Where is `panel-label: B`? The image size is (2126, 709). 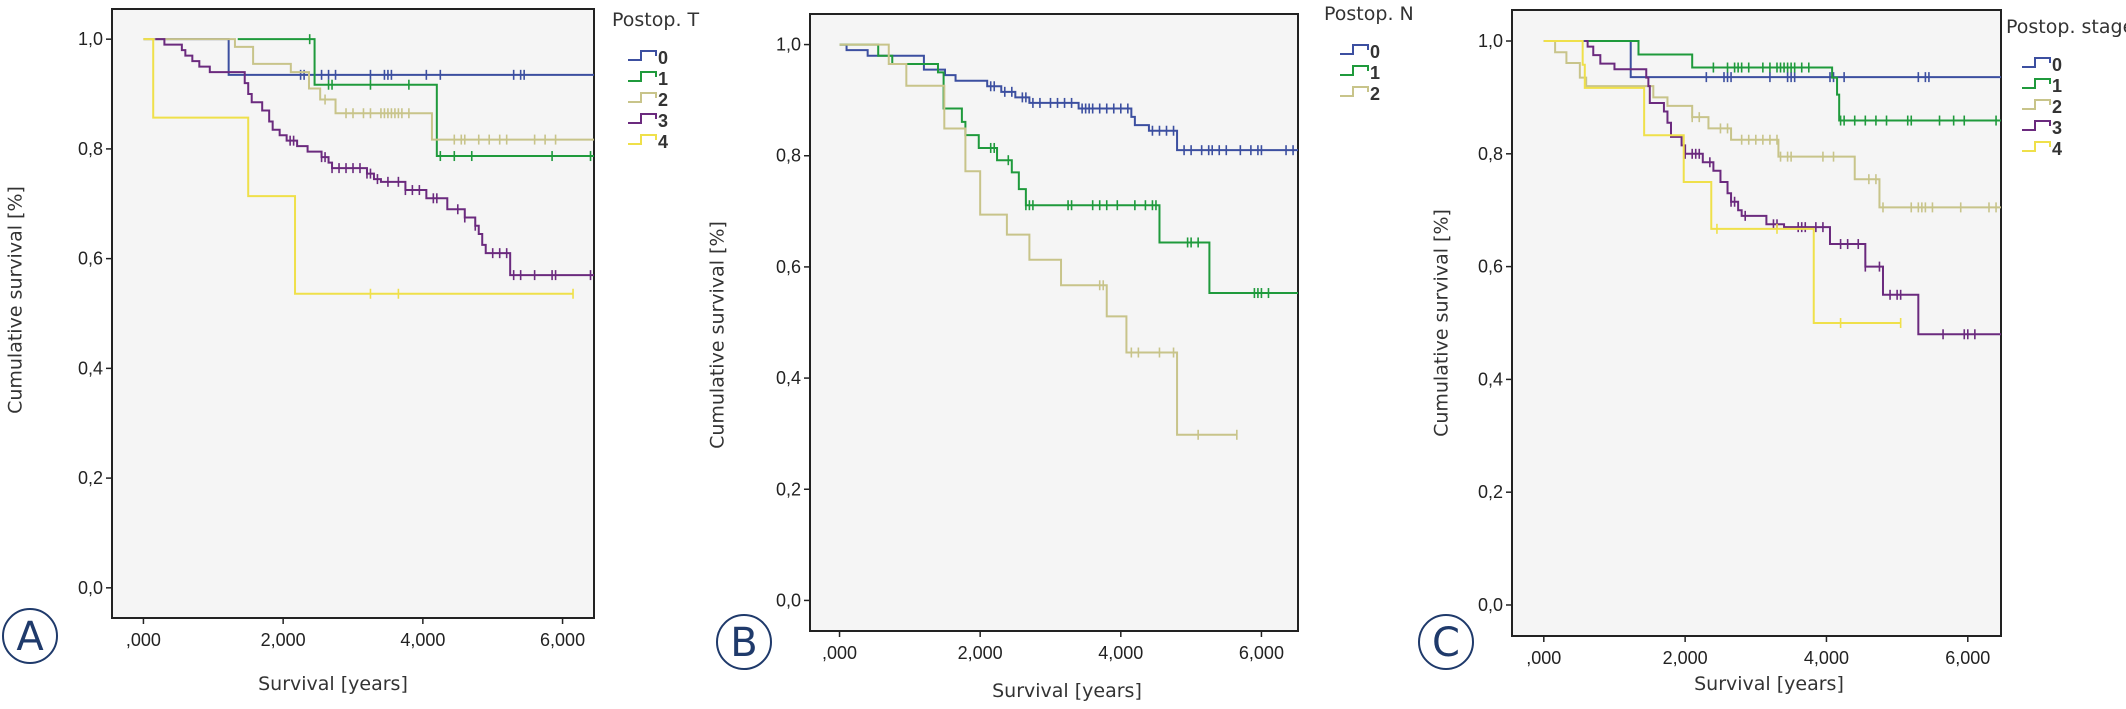
panel-label: B is located at coordinates (743, 643).